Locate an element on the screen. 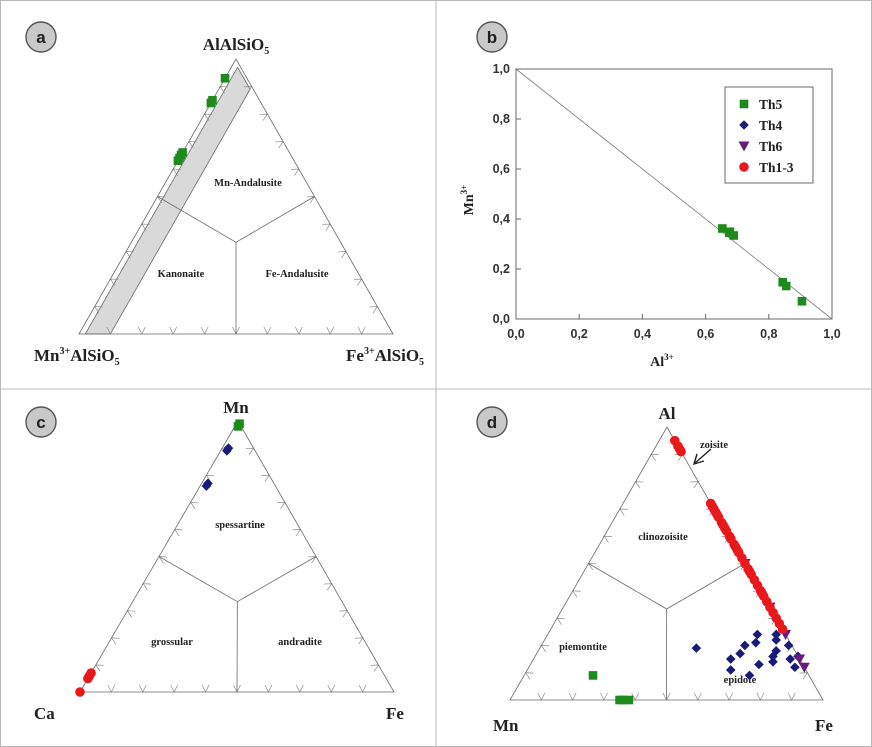 The height and width of the screenshot is (747, 872). corner-mn: Mn is located at coordinates (236, 407).